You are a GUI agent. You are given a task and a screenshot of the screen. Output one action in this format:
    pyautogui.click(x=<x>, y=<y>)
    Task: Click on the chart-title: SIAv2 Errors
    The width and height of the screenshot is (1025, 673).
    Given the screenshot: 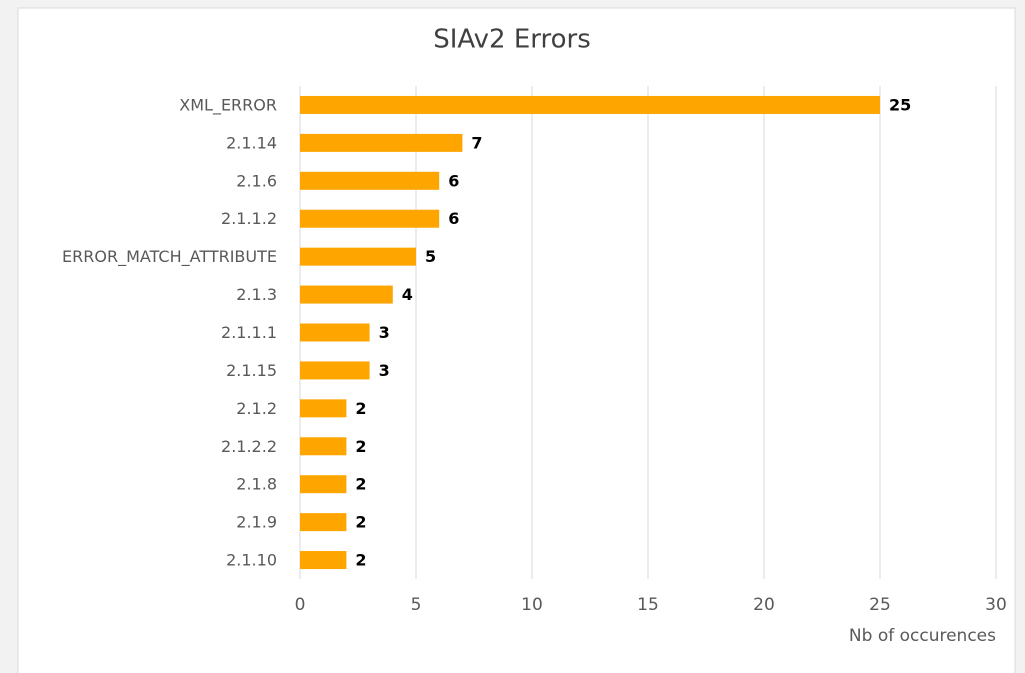 What is the action you would take?
    pyautogui.click(x=512, y=40)
    